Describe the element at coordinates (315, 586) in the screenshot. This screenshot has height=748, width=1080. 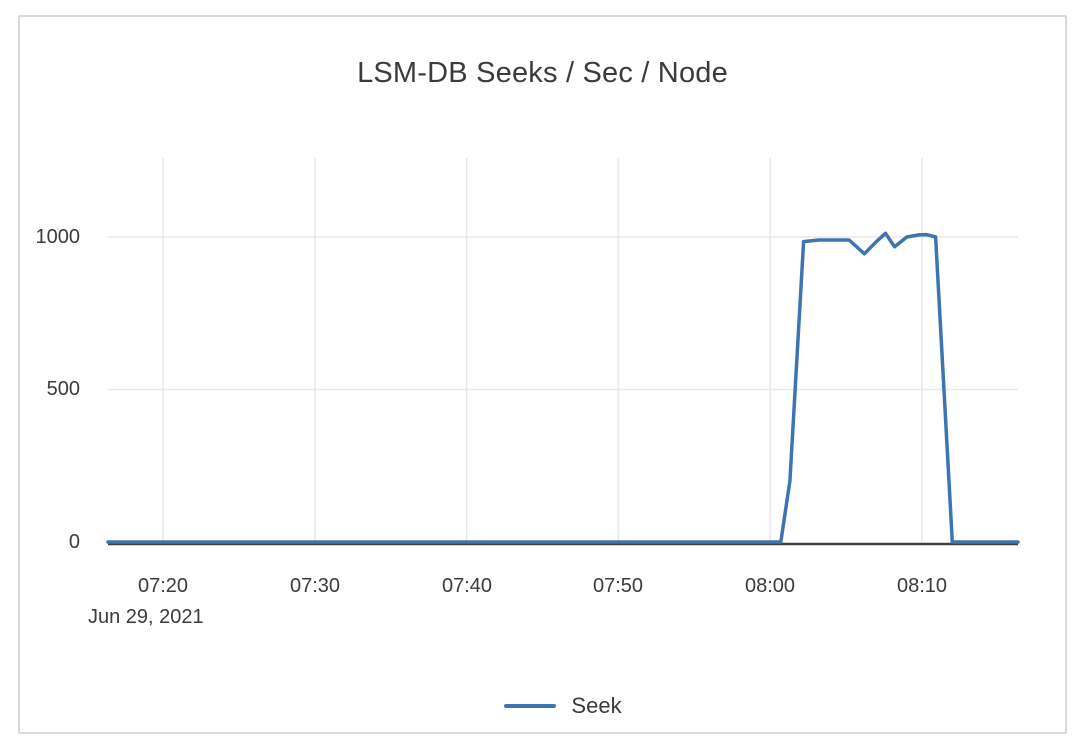
I see `x-tick-label-0730: 07:30` at that location.